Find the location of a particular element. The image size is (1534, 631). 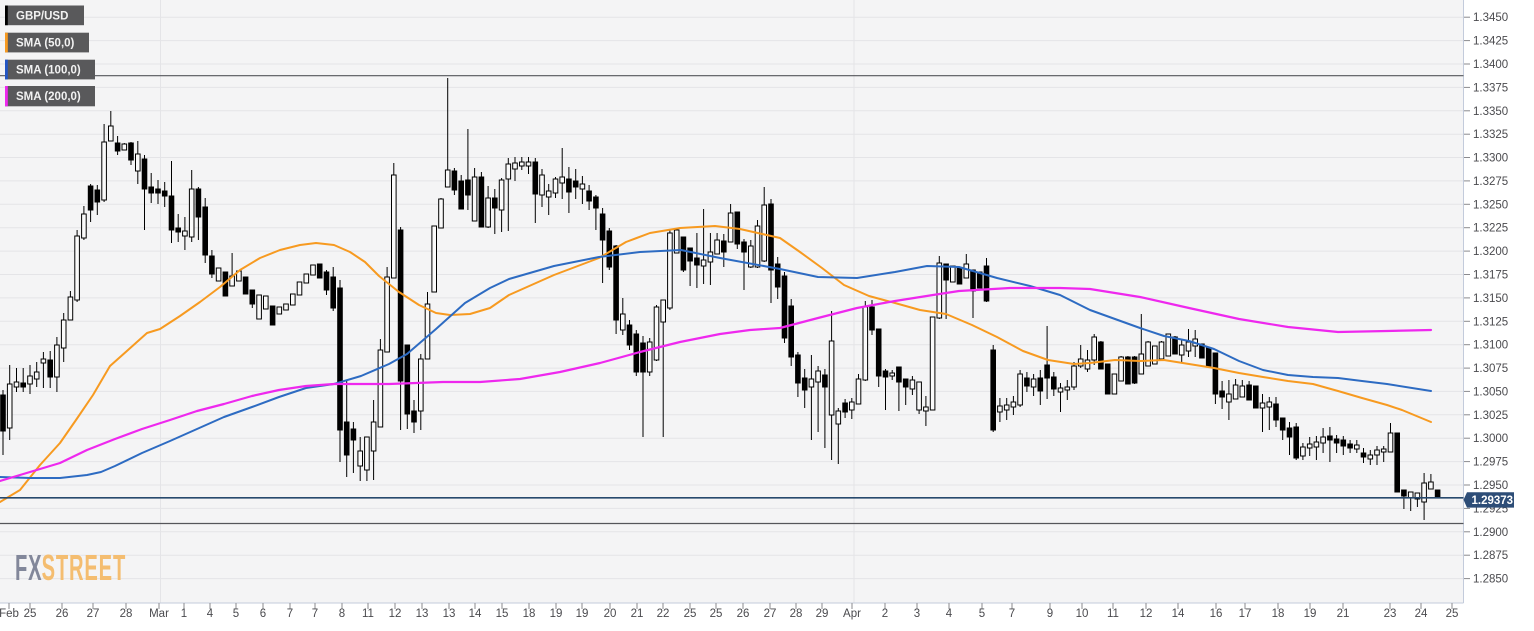

svg-text: 1.2900 is located at coordinates (1490, 533).